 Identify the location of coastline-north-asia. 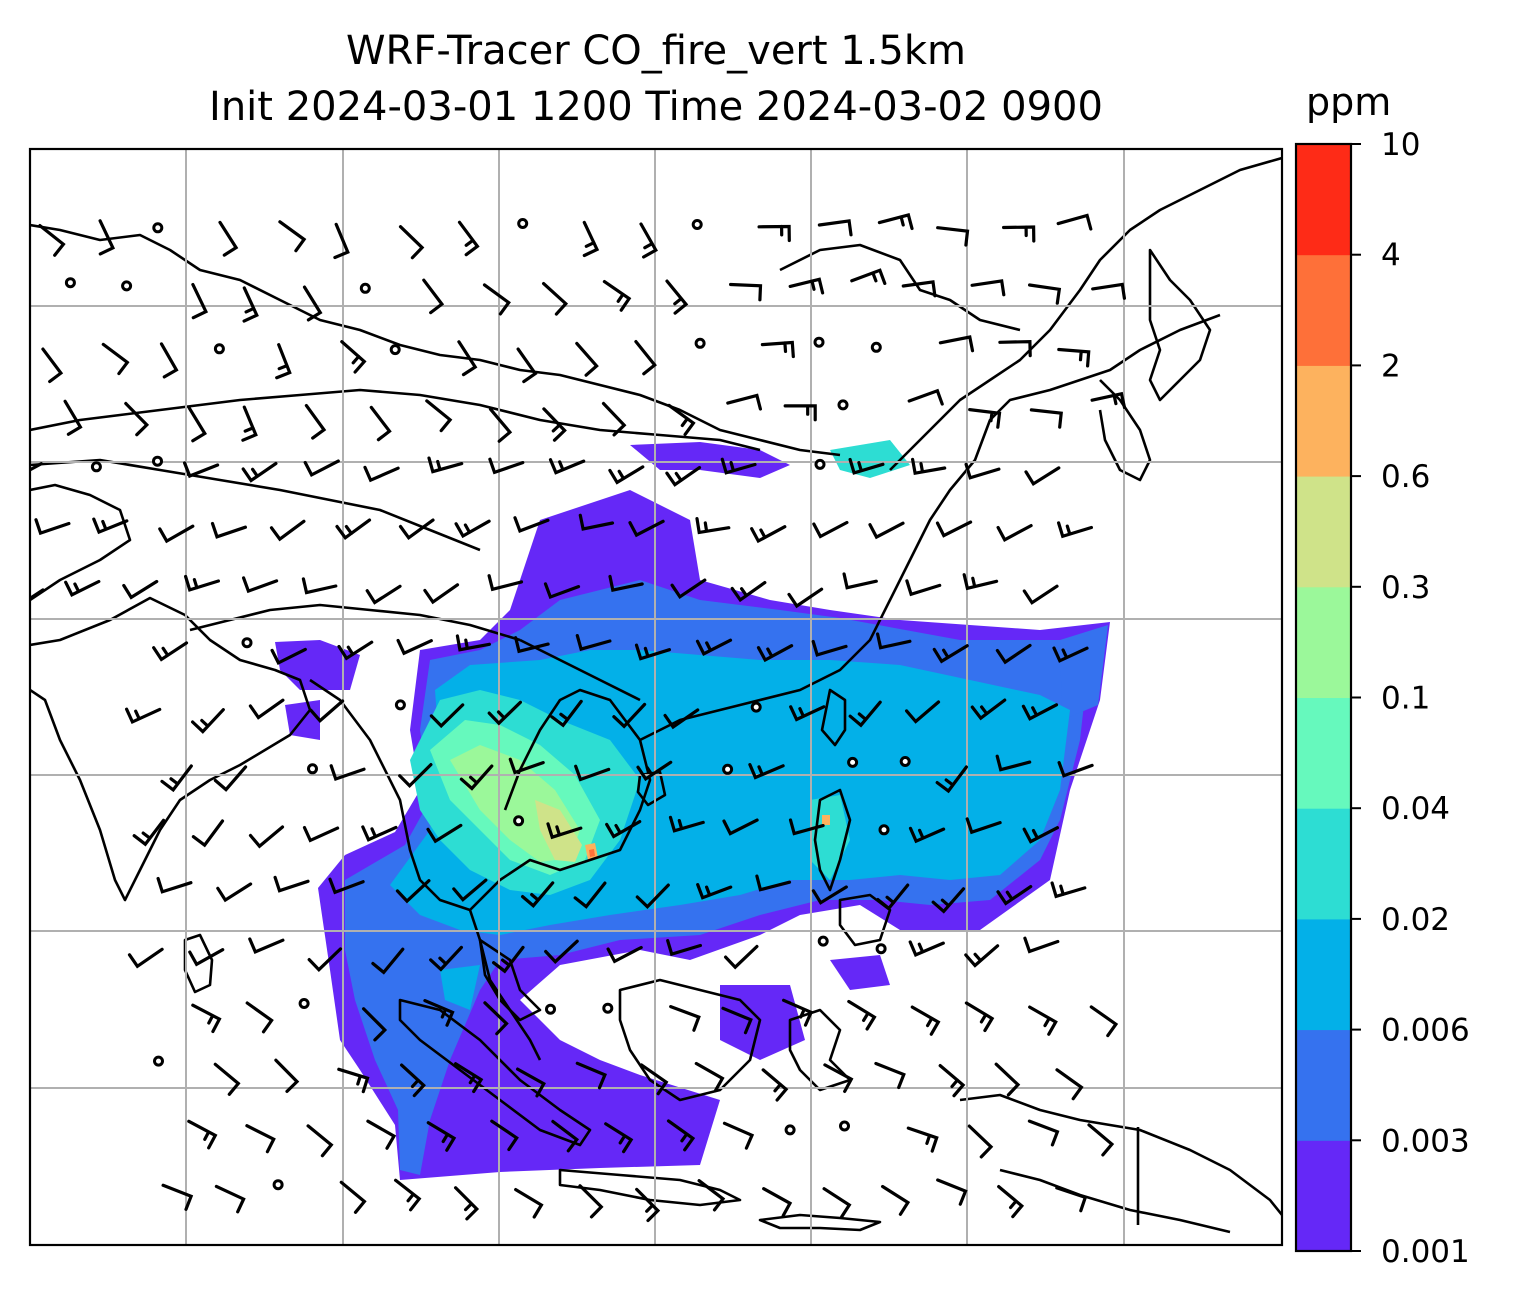
(435, 340).